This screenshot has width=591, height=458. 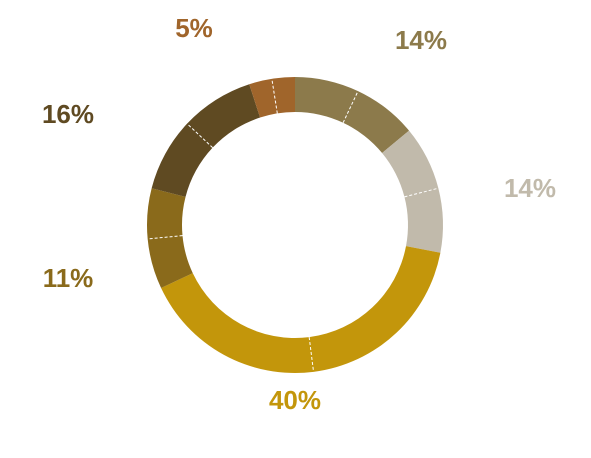 What do you see at coordinates (68, 114) in the screenshot?
I see `data-label: 16%` at bounding box center [68, 114].